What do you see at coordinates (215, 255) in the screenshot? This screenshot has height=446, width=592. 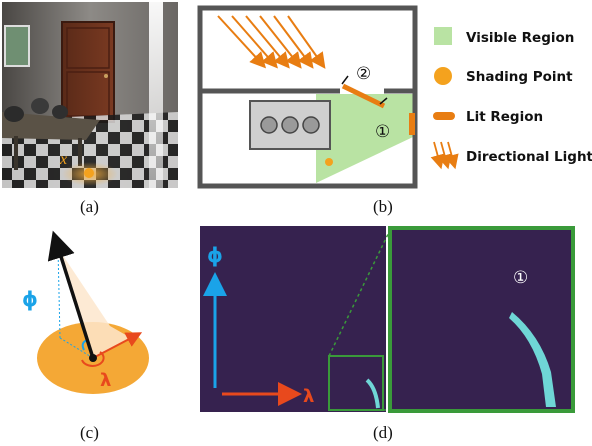 I see `phi-label-d: ϕ` at bounding box center [215, 255].